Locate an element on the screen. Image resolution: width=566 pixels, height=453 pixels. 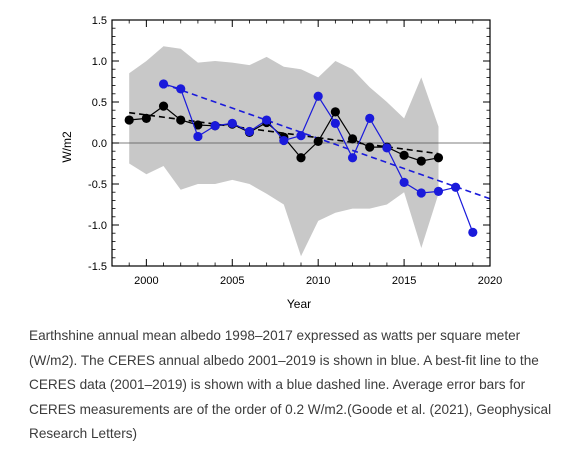
x-tick-label: 2015 is located at coordinates (404, 281).